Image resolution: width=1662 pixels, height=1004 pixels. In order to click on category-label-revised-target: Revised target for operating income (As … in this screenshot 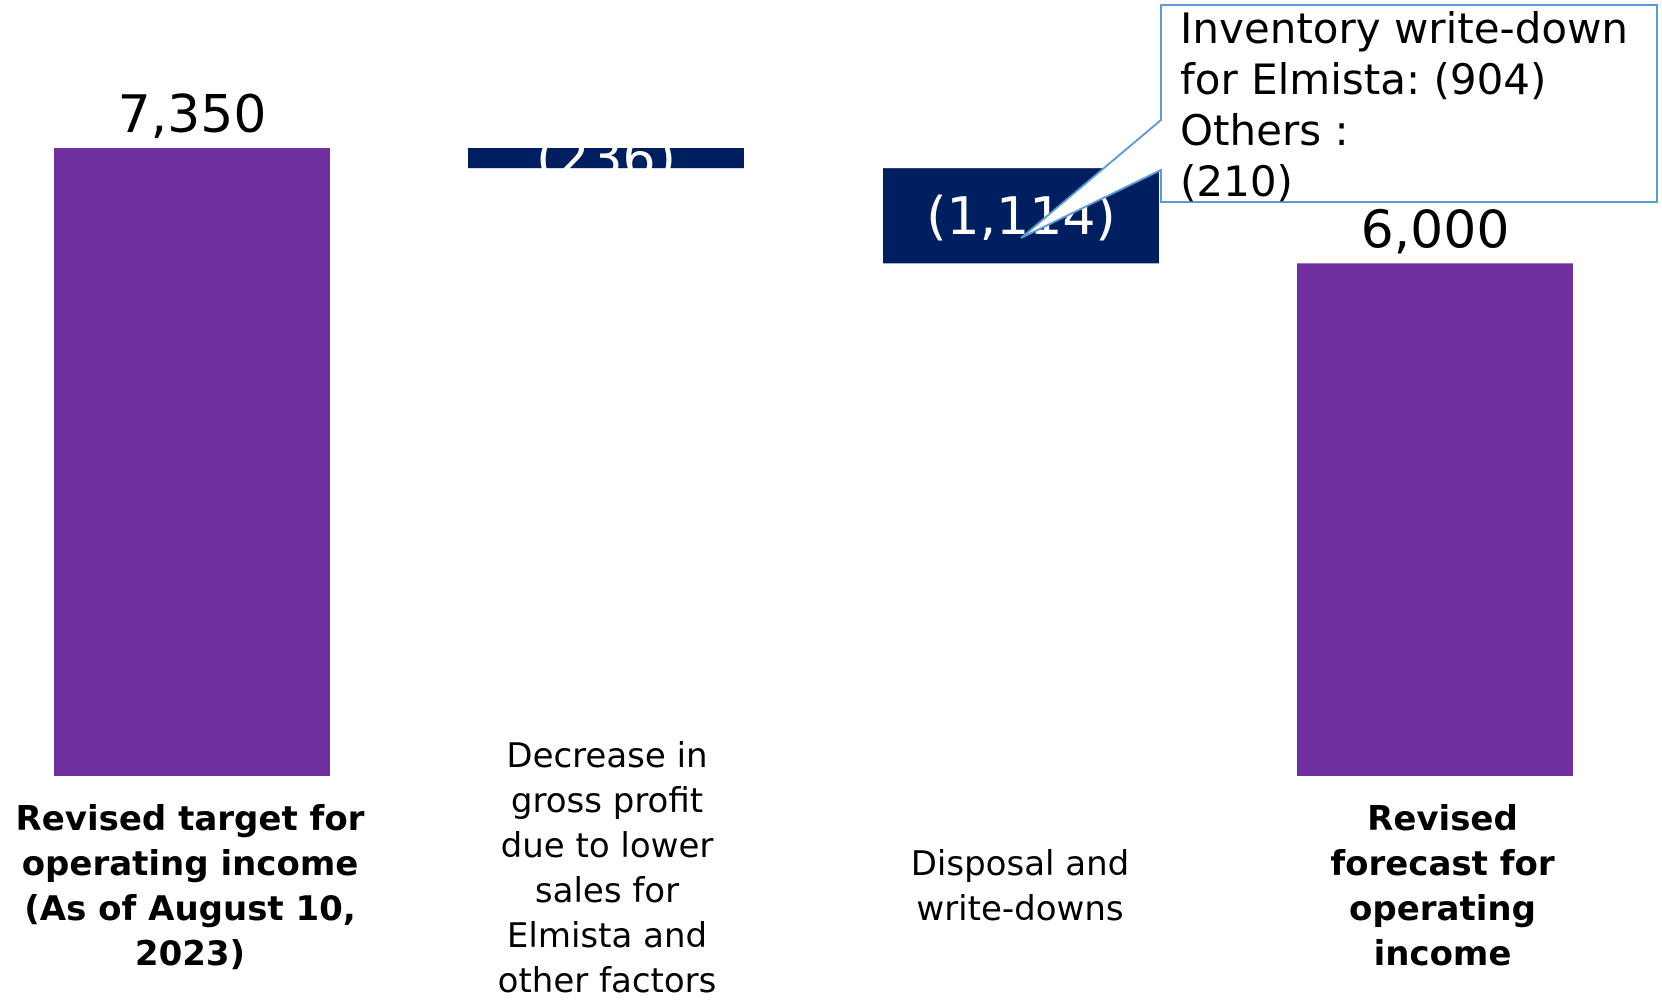, I will do `click(190, 886)`.